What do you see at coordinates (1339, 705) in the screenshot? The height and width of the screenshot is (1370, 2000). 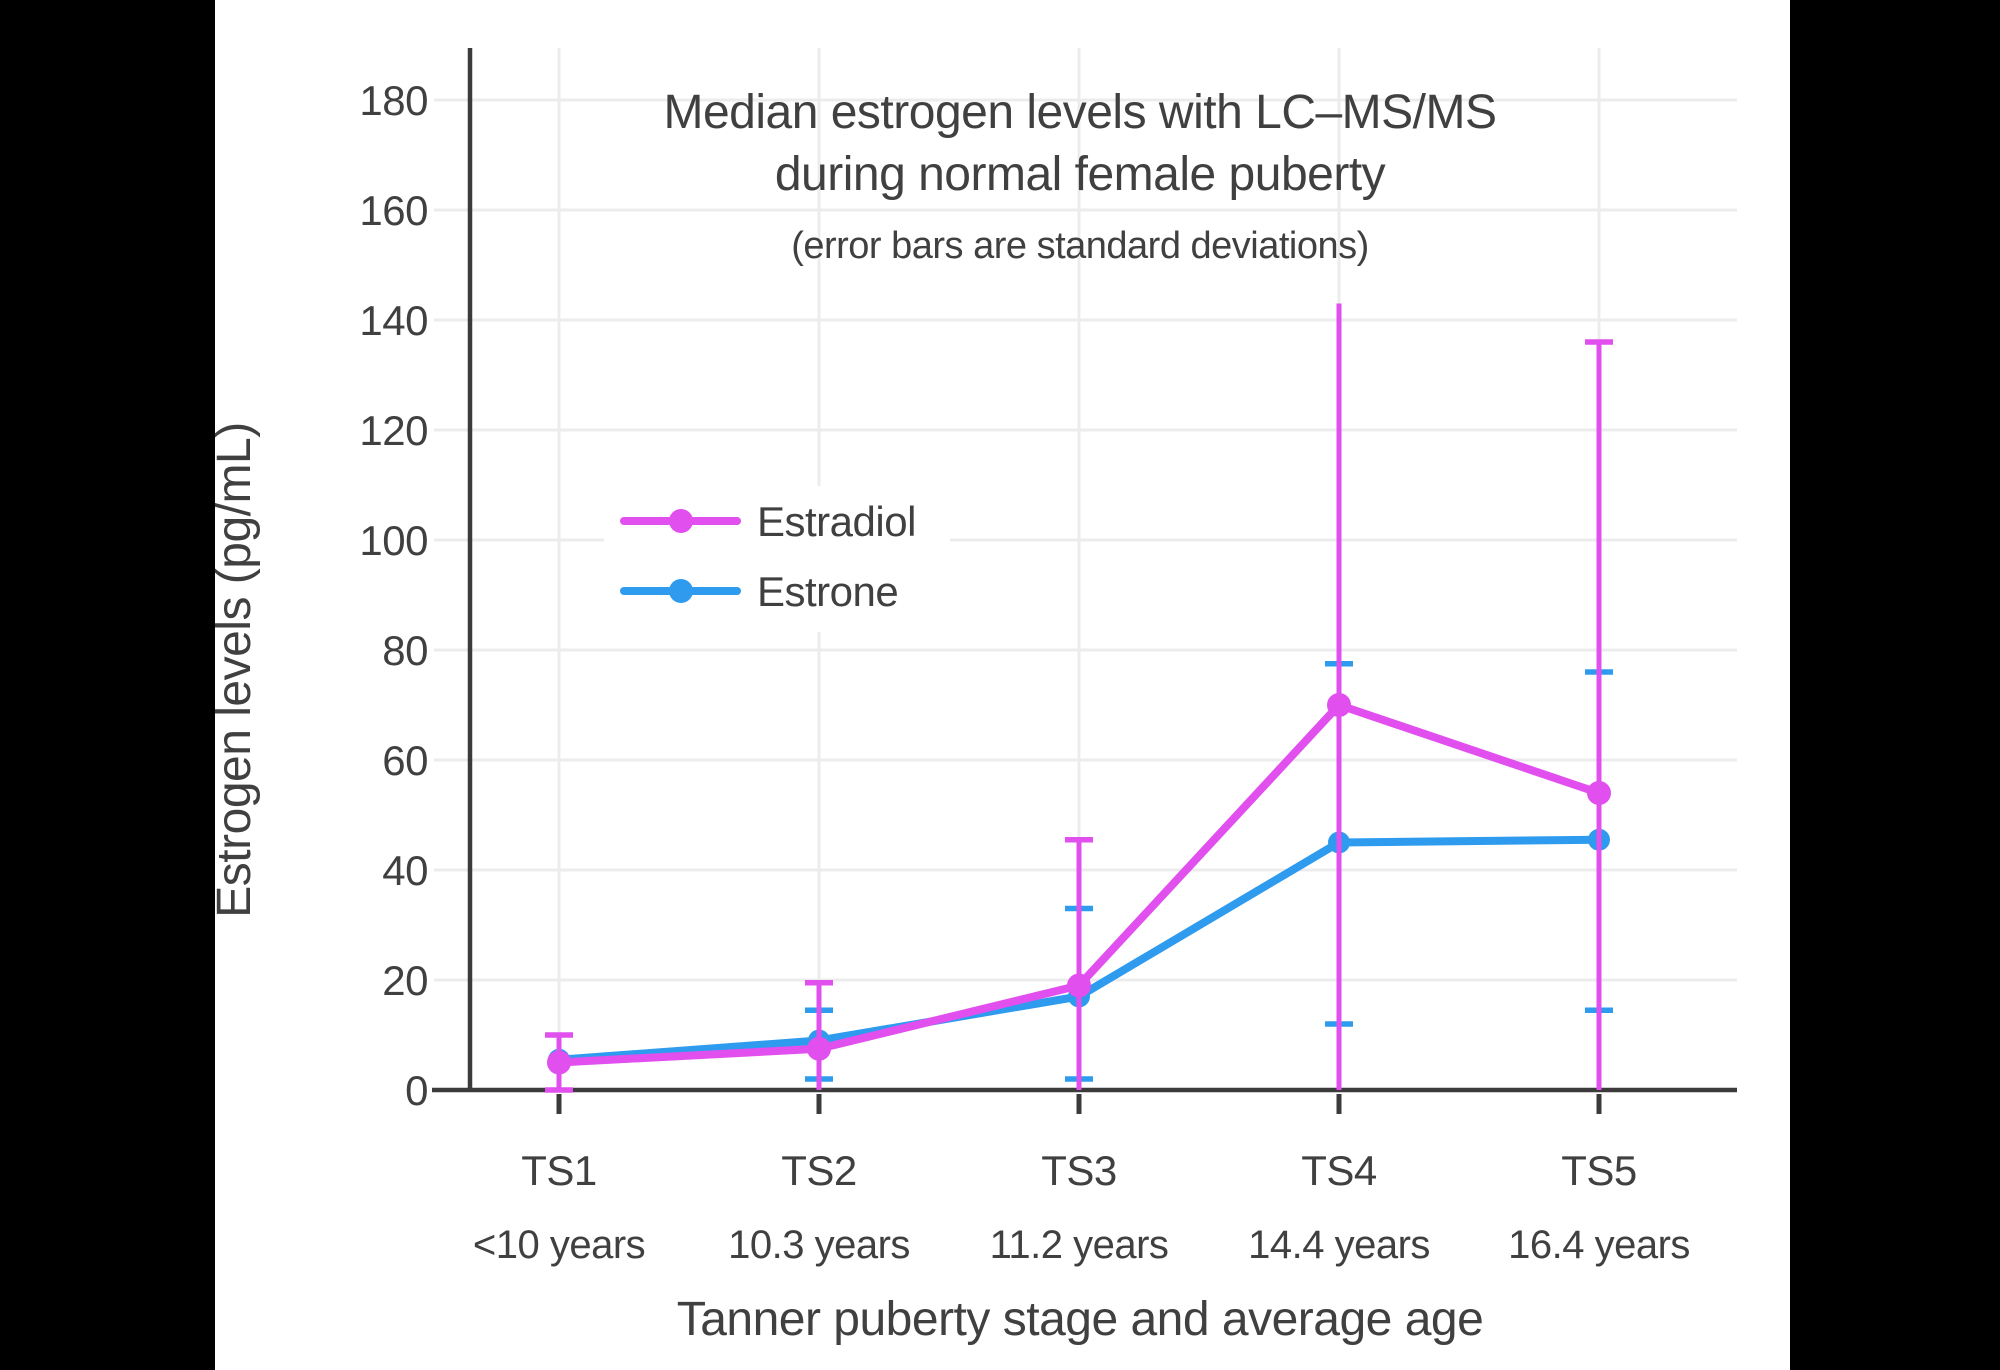 I see `data-point-estradiol-TS4` at bounding box center [1339, 705].